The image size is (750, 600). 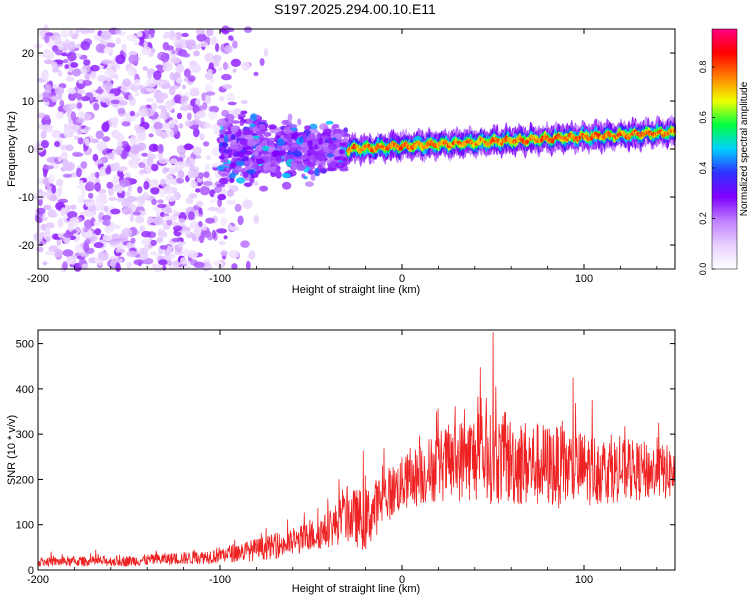 What do you see at coordinates (38, 580) in the screenshot?
I see `x-tick-label: -200` at bounding box center [38, 580].